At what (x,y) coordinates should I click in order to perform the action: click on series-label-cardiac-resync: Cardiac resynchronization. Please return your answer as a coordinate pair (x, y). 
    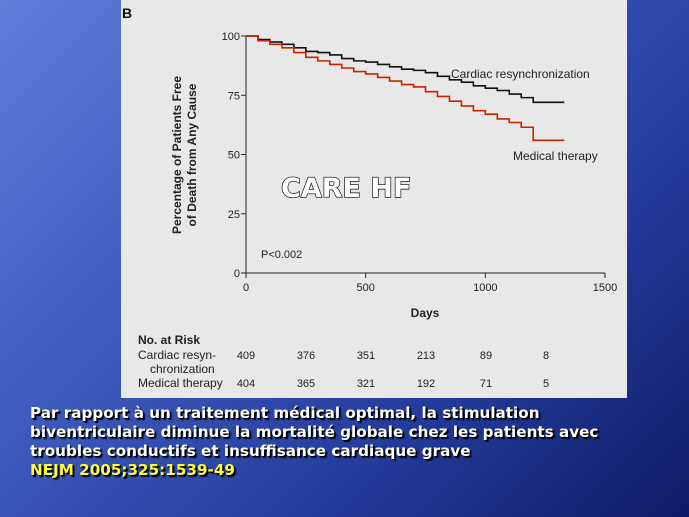
    Looking at the image, I should click on (520, 74).